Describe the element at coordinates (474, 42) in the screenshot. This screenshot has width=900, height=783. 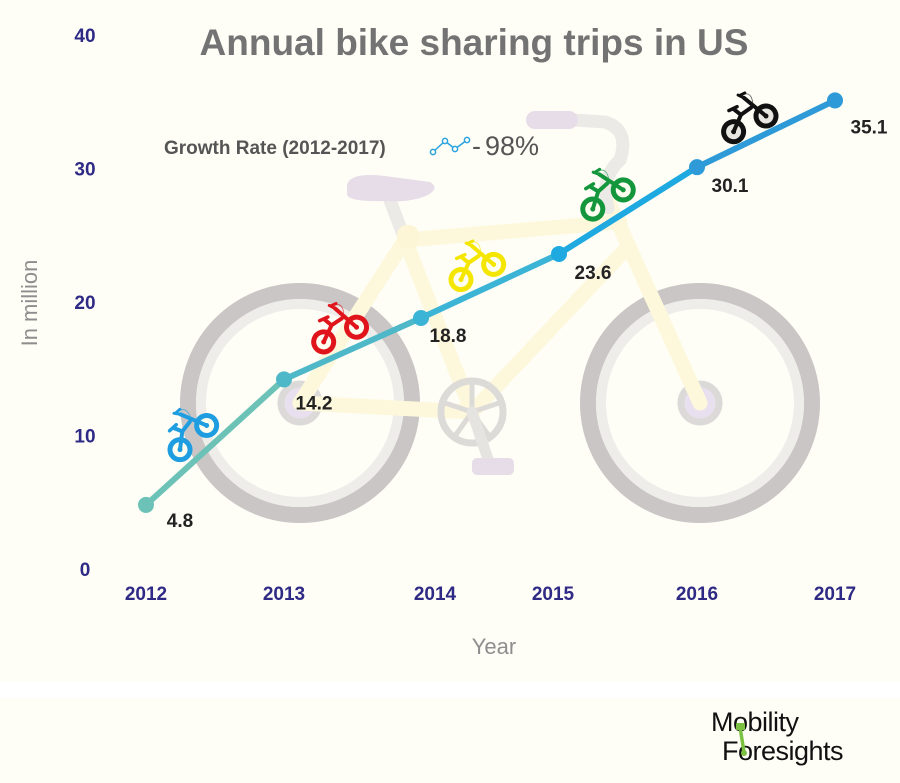
I see `chart-title: Annual bike sharing trips in US` at that location.